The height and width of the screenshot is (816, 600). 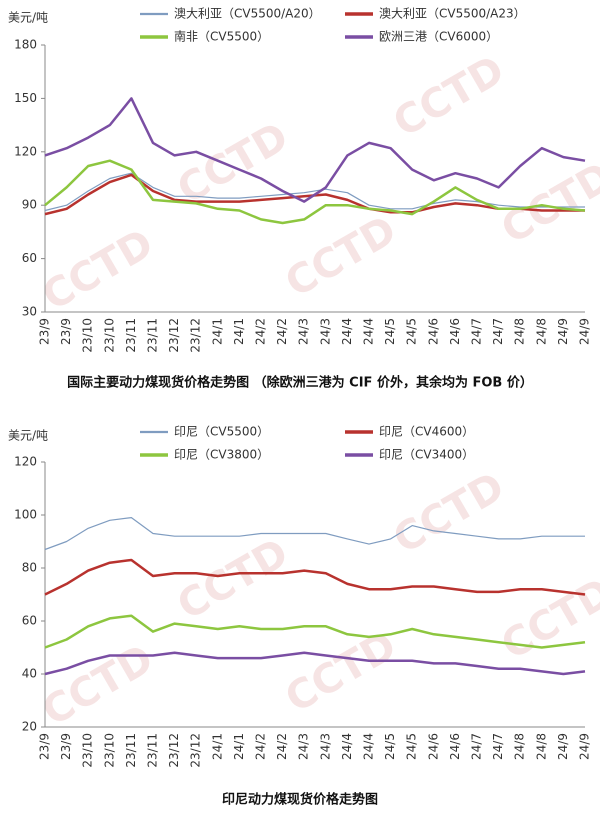 I want to click on y-tick-label: 100, so click(x=25, y=515).